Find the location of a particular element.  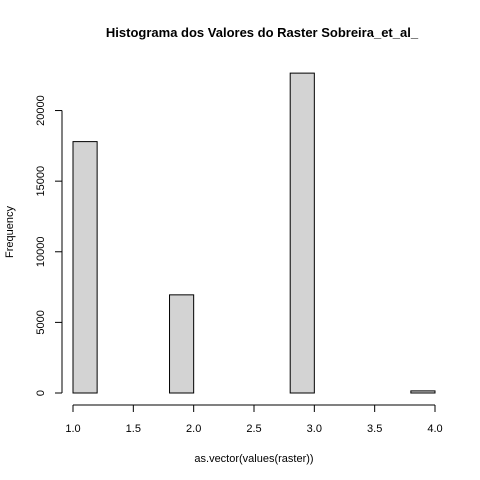

x-axis-label: as.vector(values(raster)) is located at coordinates (253, 459).